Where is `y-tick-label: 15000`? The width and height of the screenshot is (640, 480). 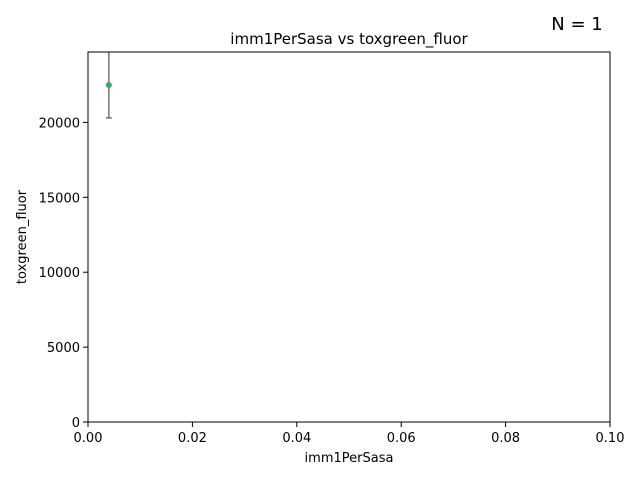 y-tick-label: 15000 is located at coordinates (59, 198).